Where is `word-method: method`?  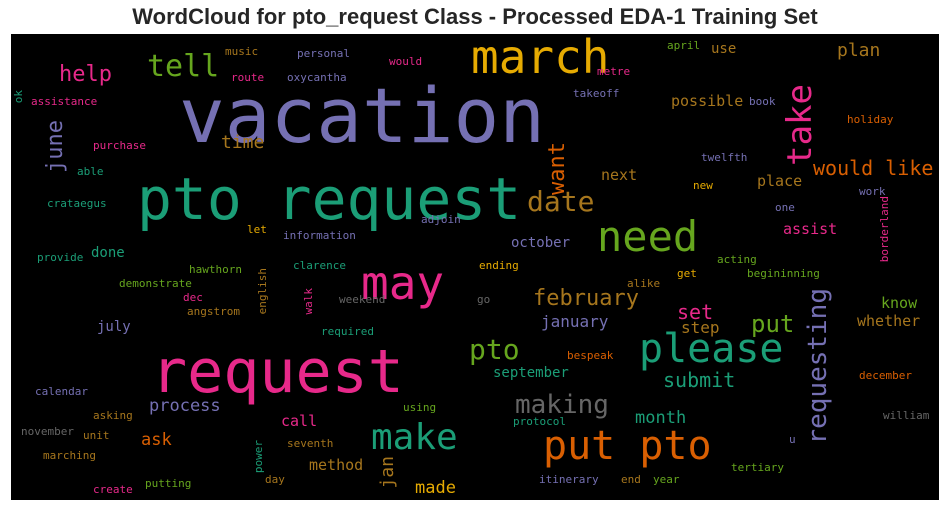 word-method: method is located at coordinates (336, 465).